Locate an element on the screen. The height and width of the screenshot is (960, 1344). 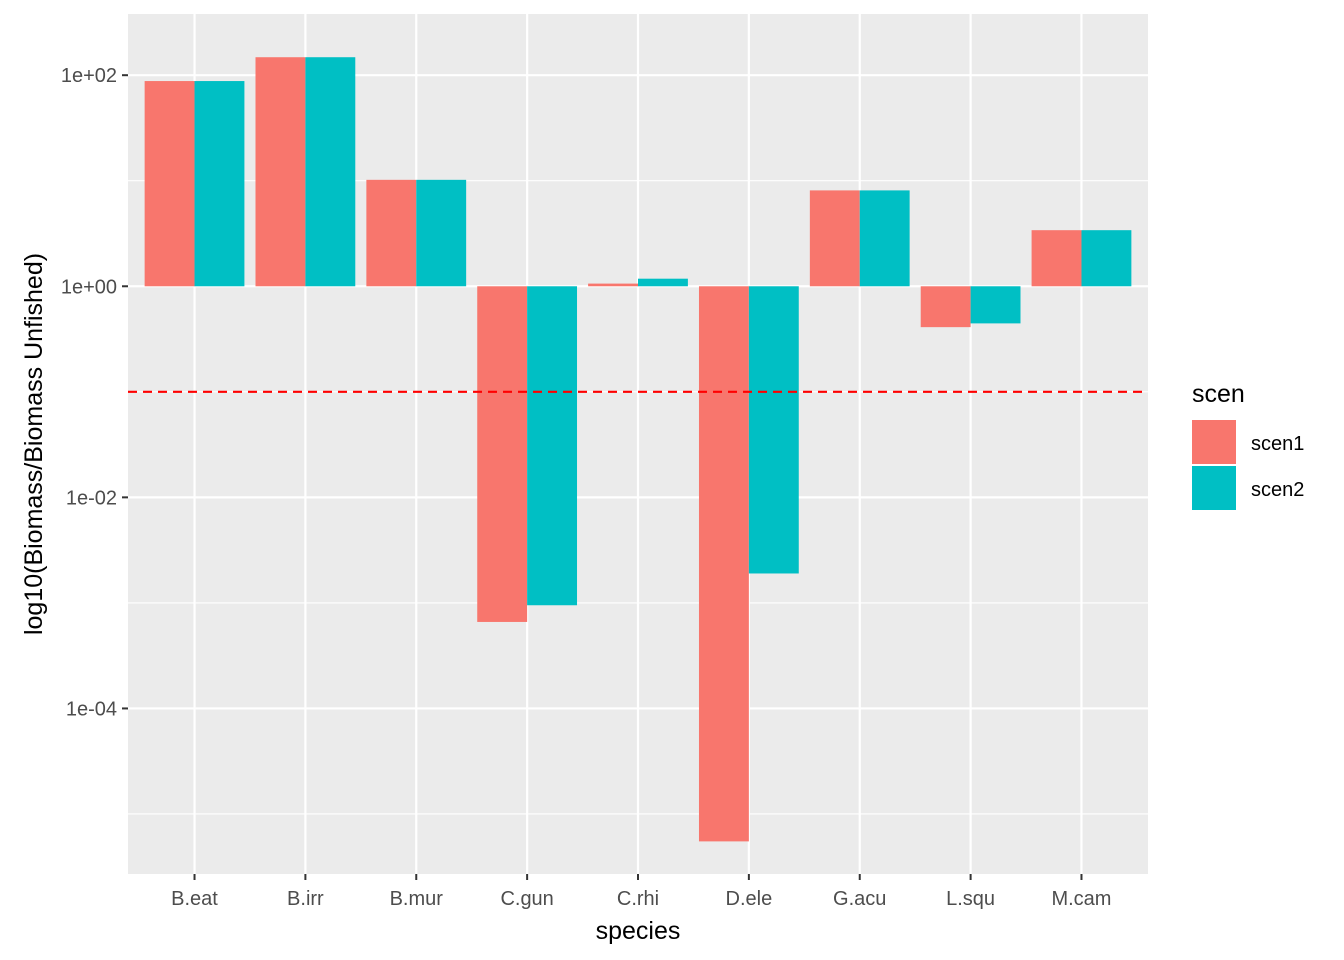
legend-label-scen2: scen2 is located at coordinates (1277, 490).